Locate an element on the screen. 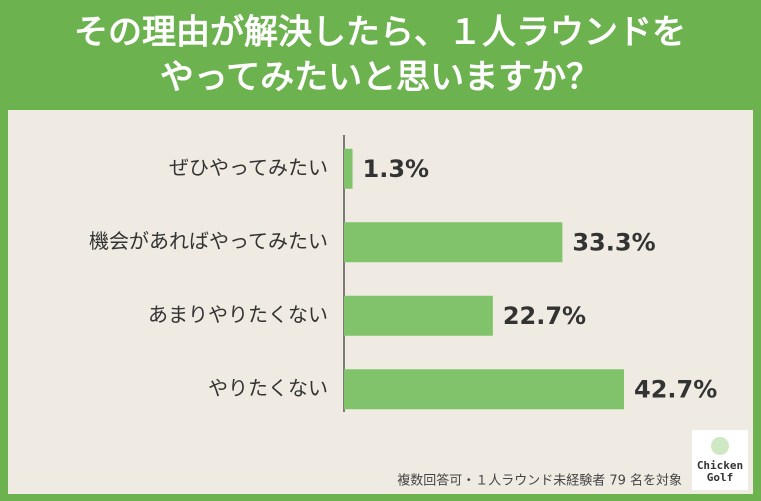 This screenshot has height=501, width=761. note: 複数回答可・１人ラウンド未経験者 79 名を対象 is located at coordinates (539, 481).